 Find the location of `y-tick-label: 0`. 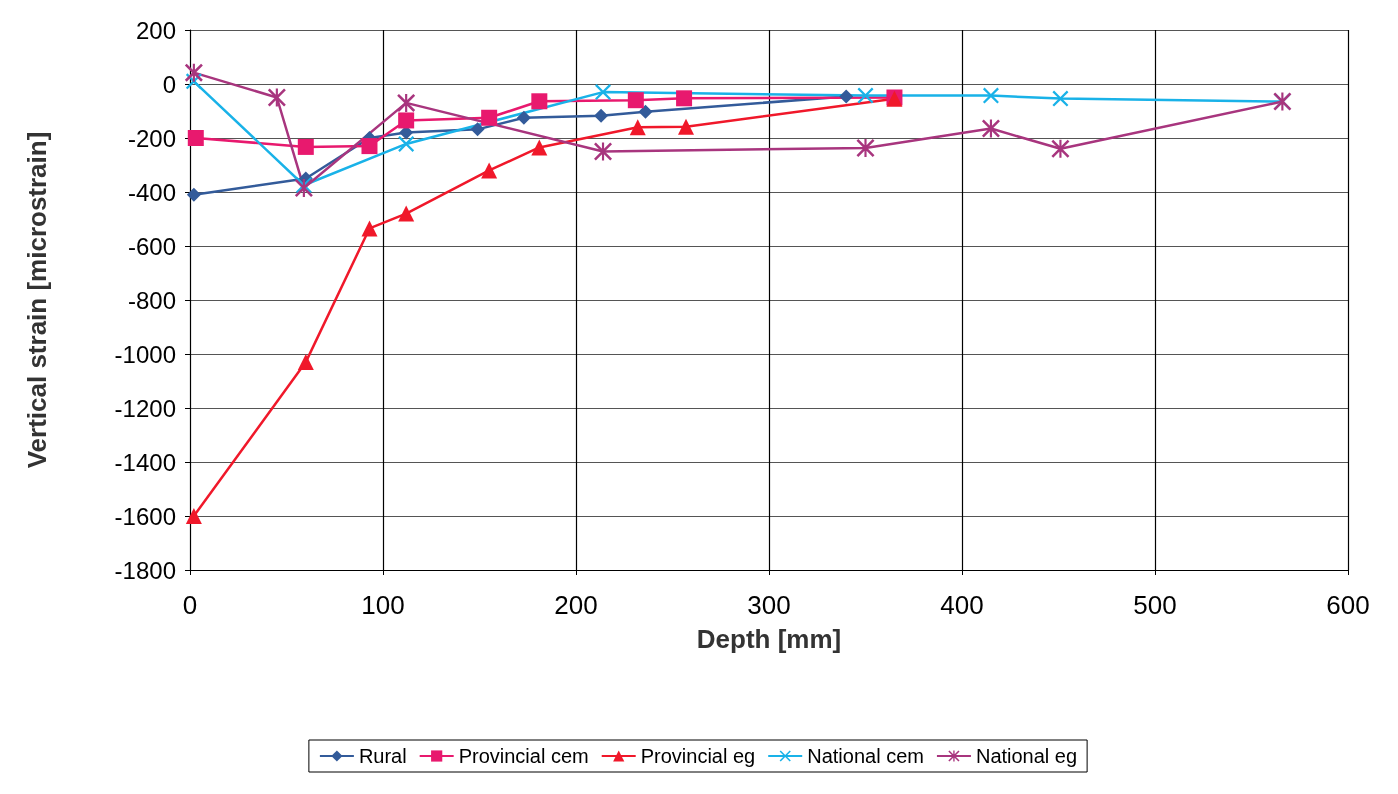

y-tick-label: 0 is located at coordinates (169, 84).